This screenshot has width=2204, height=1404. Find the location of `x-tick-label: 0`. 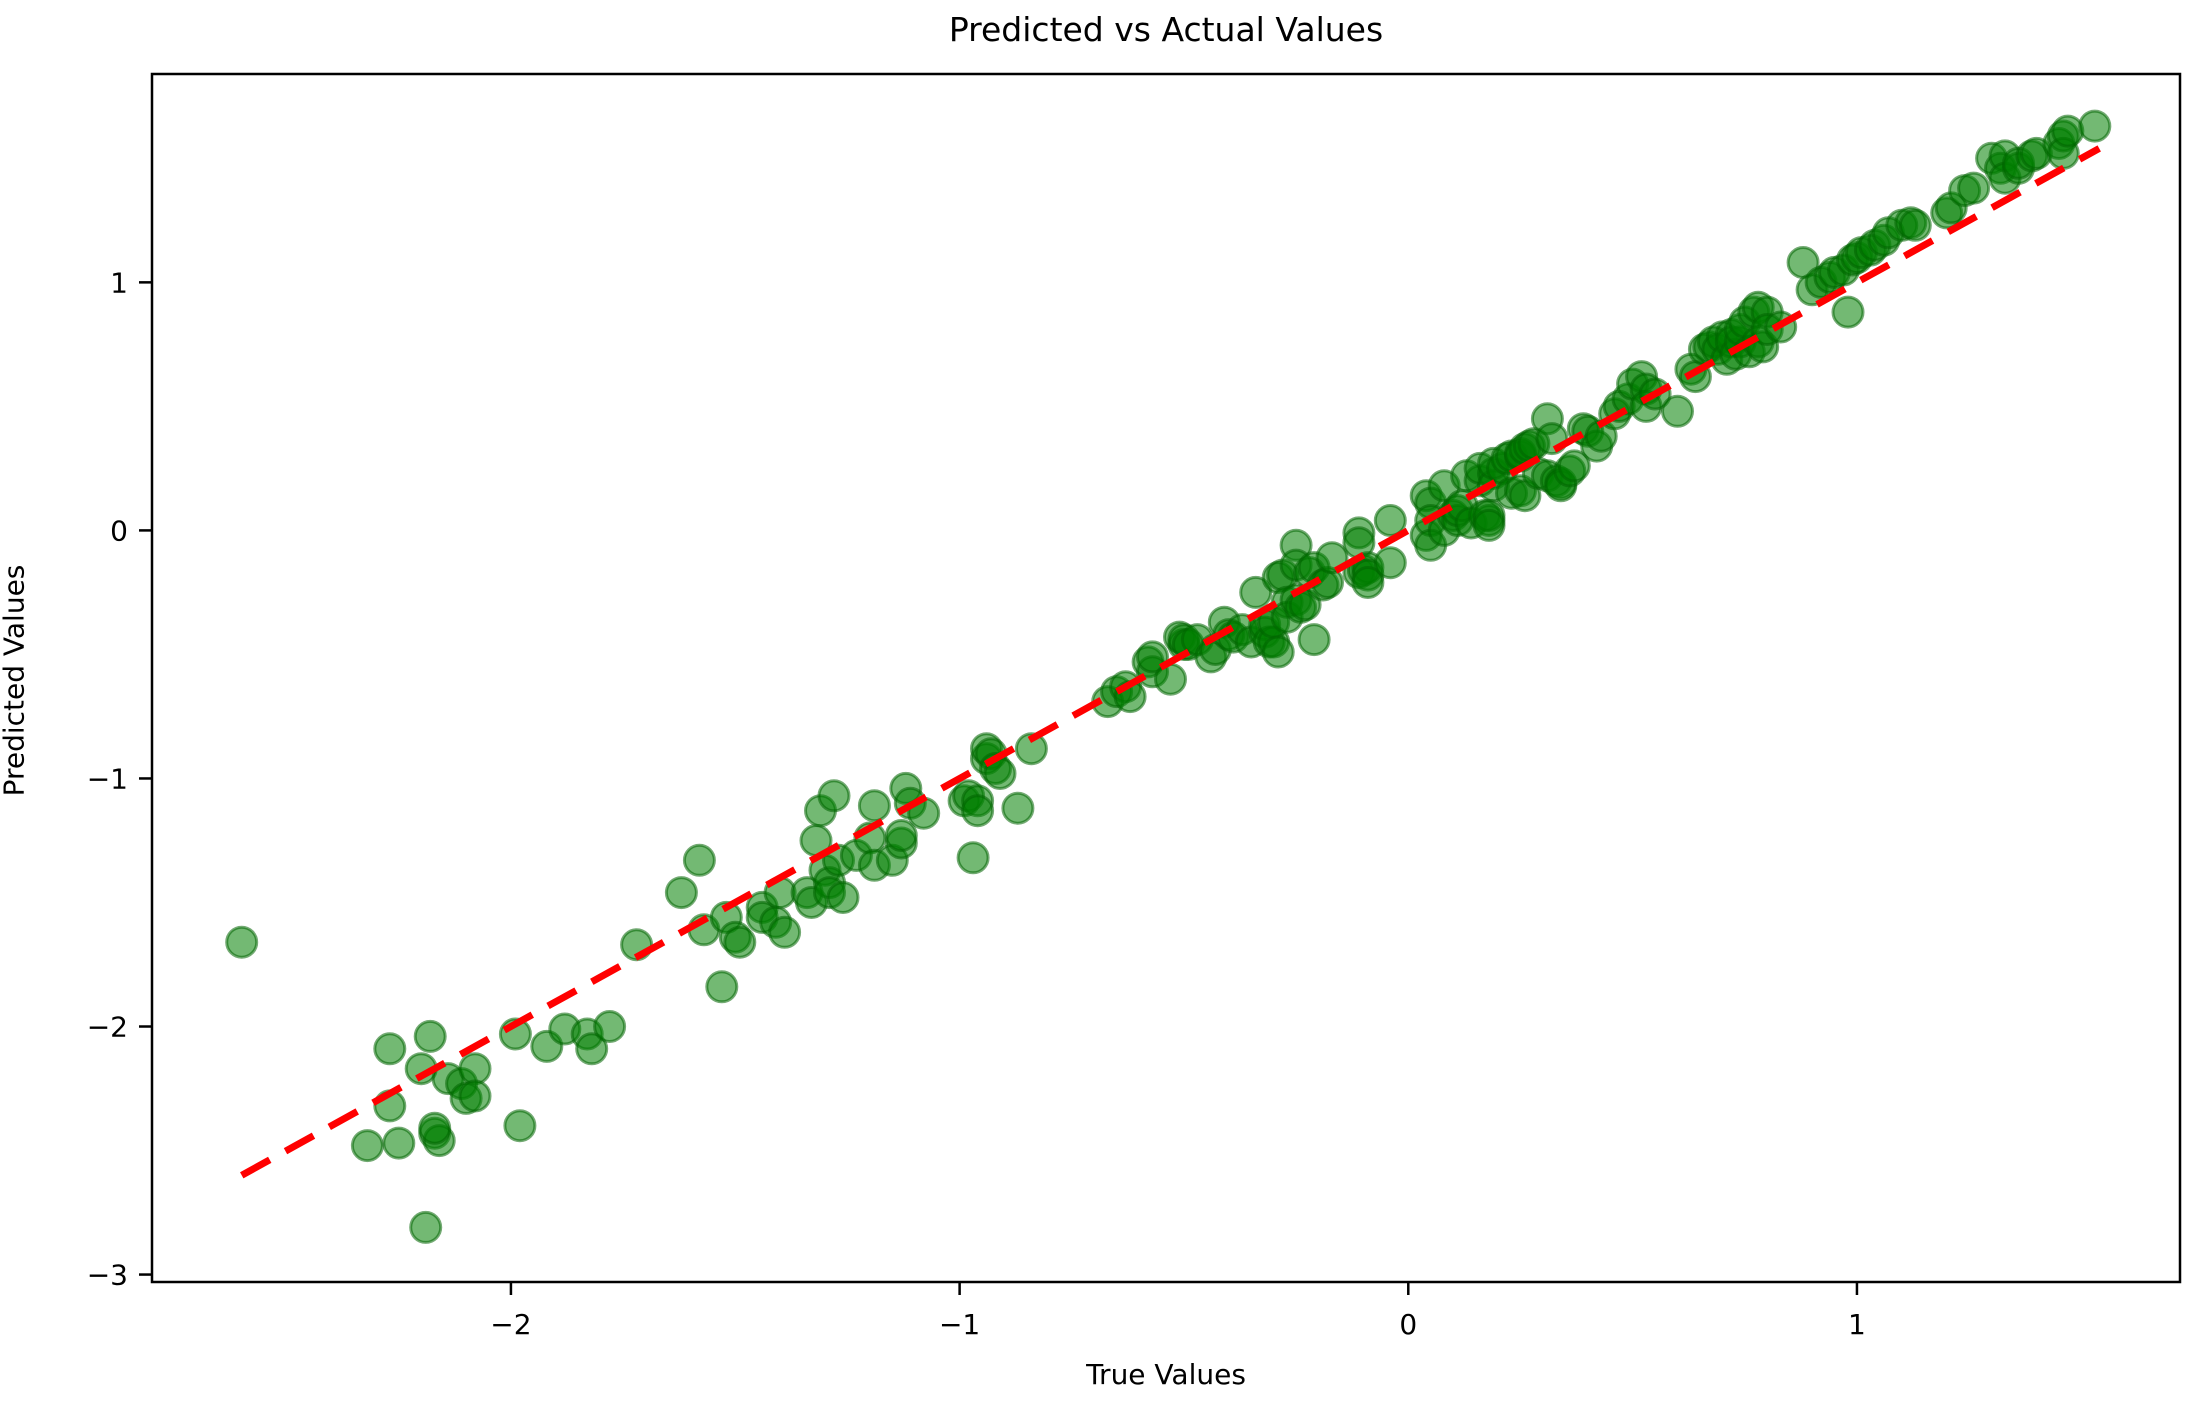

x-tick-label: 0 is located at coordinates (1408, 1324).